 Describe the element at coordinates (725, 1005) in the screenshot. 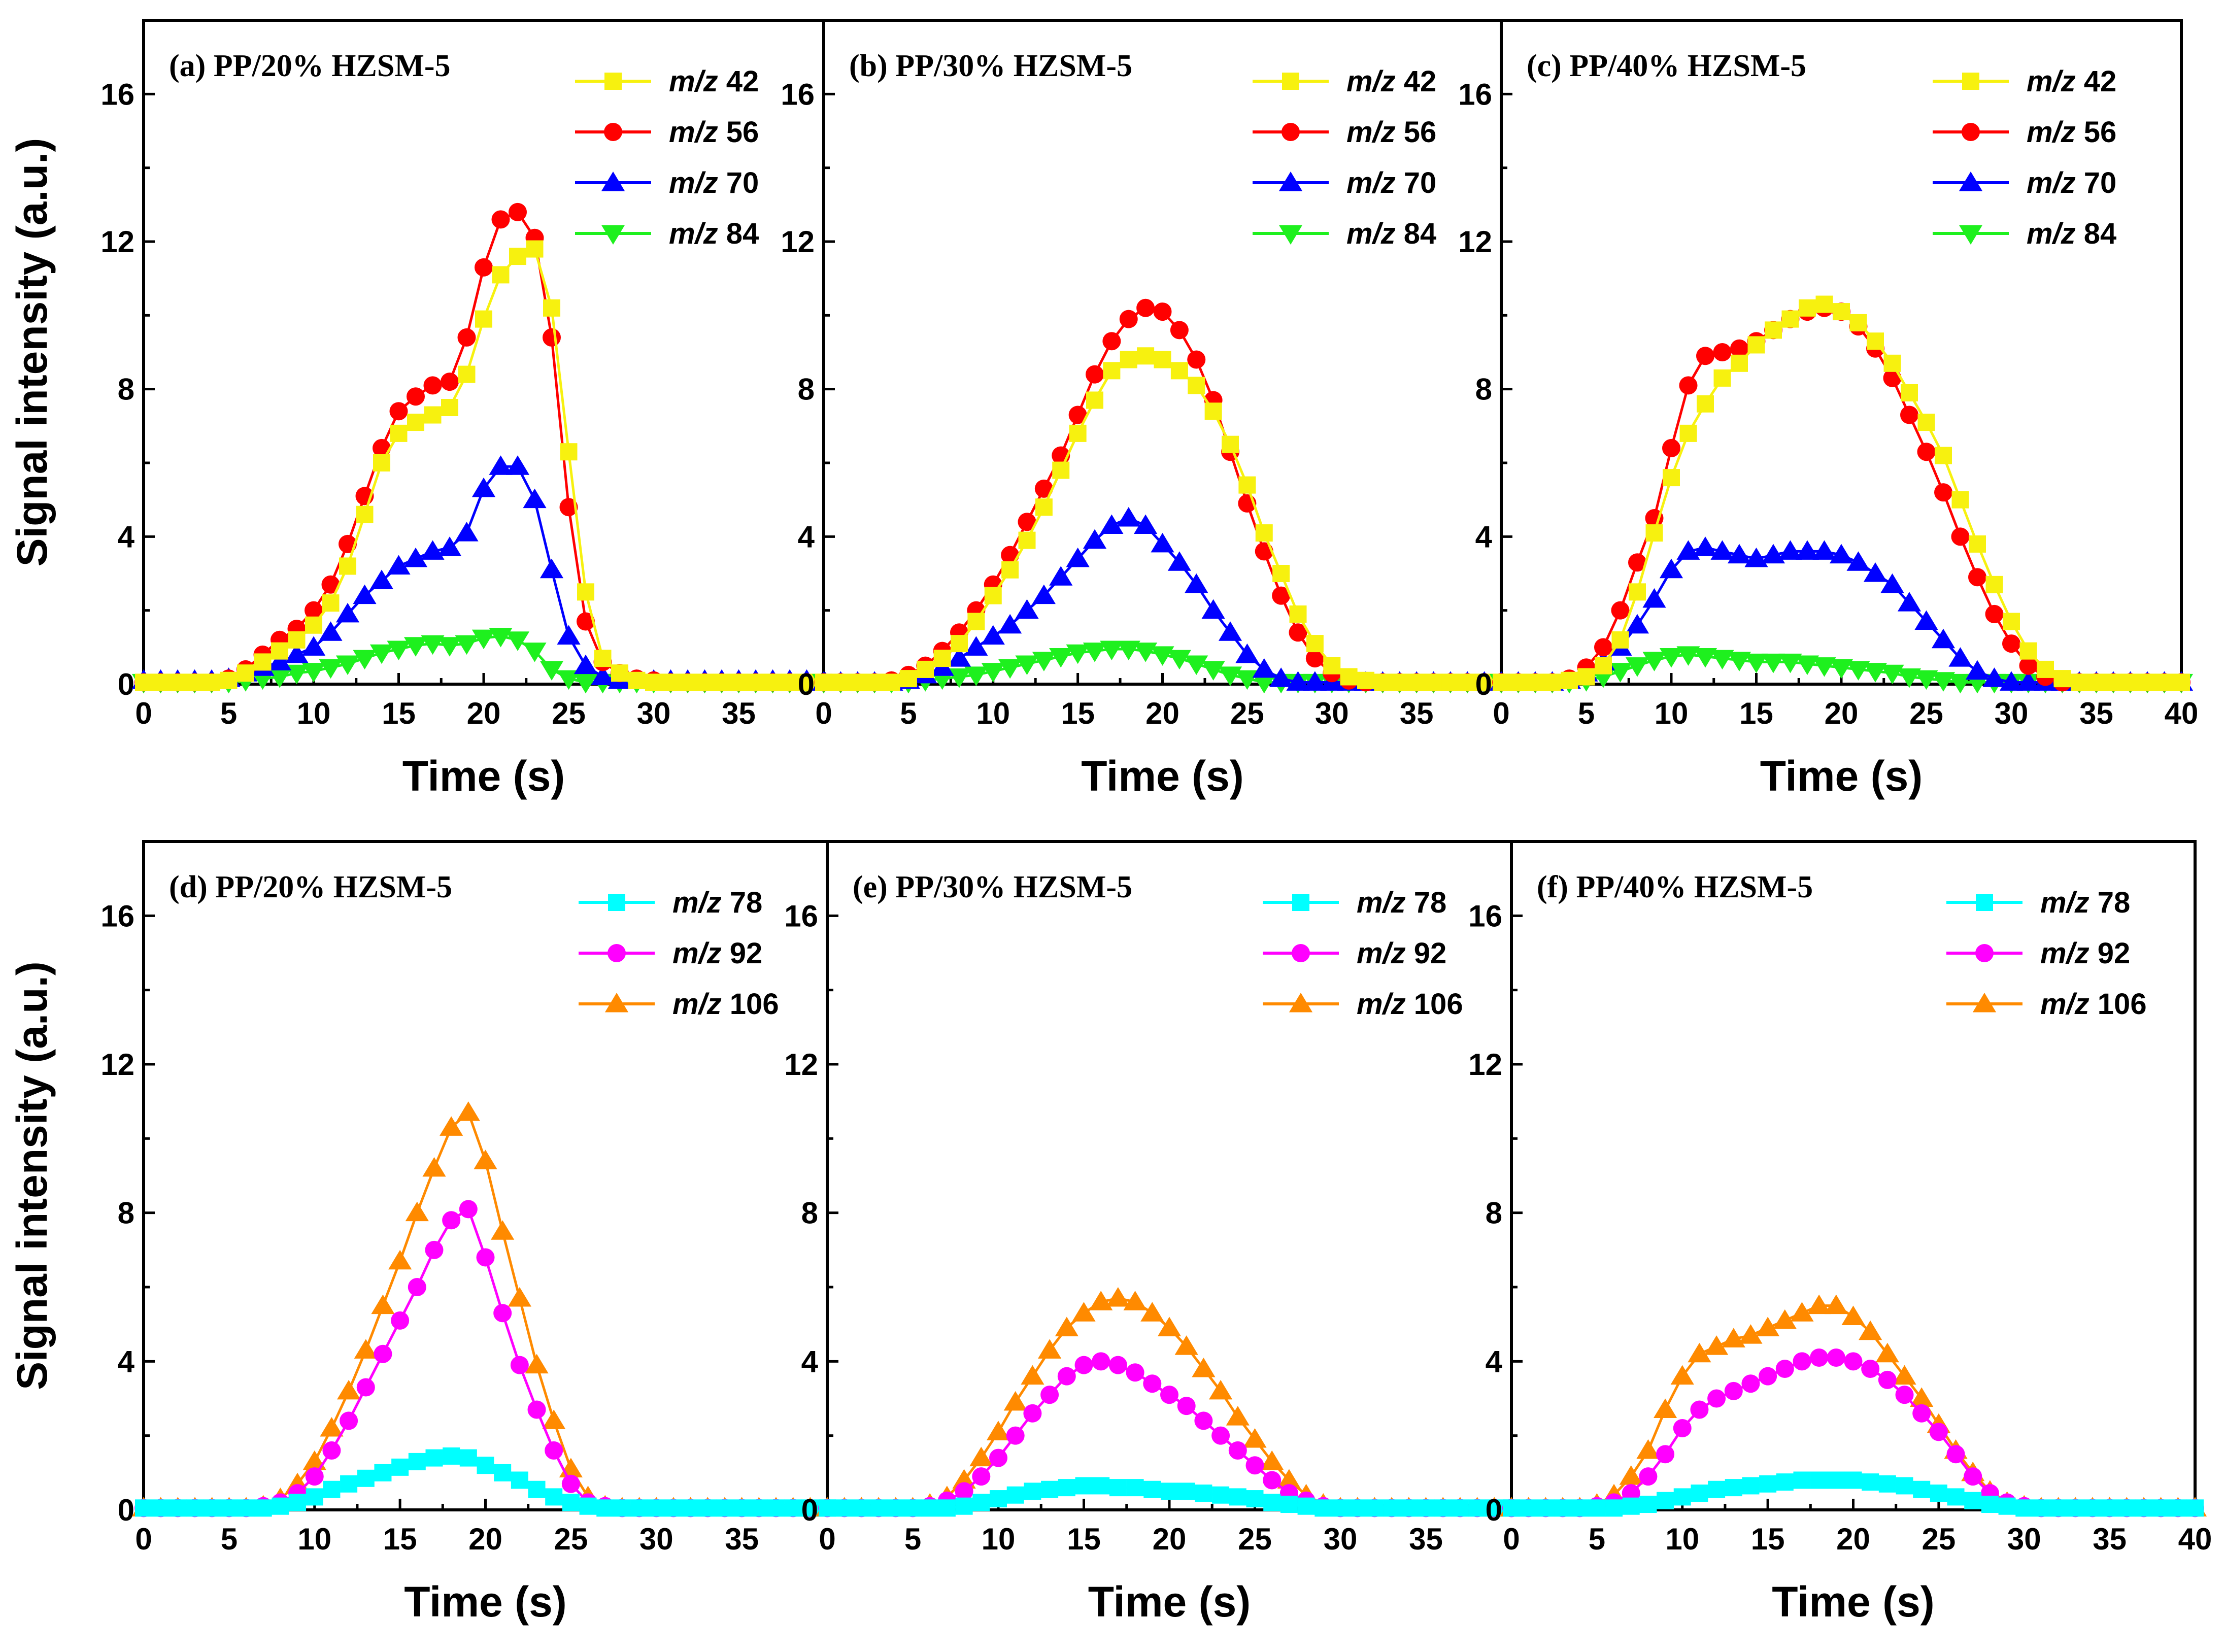

I see `legend-label: m/z 106` at that location.